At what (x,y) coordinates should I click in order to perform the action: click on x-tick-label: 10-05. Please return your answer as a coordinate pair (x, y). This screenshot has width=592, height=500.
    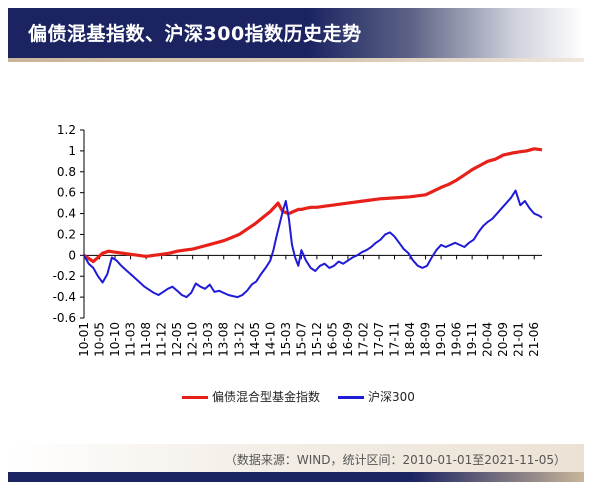
    Looking at the image, I should click on (100, 339).